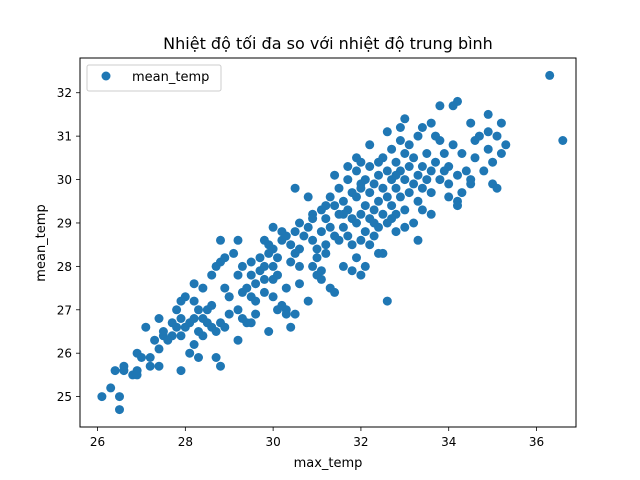 This screenshot has width=640, height=480. What do you see at coordinates (64, 223) in the screenshot?
I see `y-tick-label: 29` at bounding box center [64, 223].